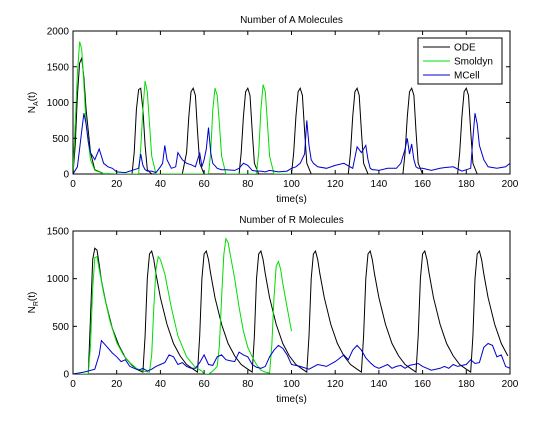  What do you see at coordinates (473, 62) in the screenshot?
I see `legend-label-smoldyn: Smoldyn` at bounding box center [473, 62].